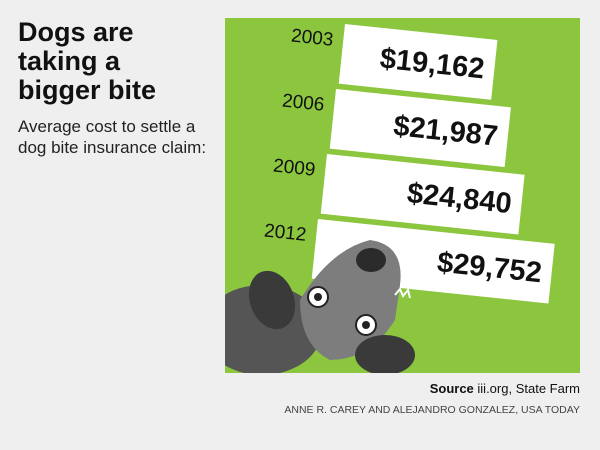 This screenshot has width=600, height=450. I want to click on source: Source iii.org, State Farm, so click(505, 388).